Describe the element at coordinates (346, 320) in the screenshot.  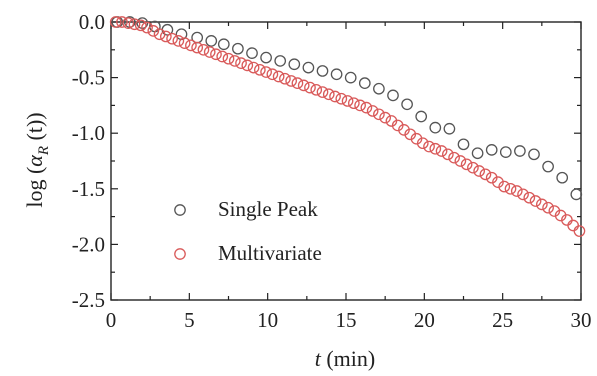
I see `x-tick-label: 15` at that location.